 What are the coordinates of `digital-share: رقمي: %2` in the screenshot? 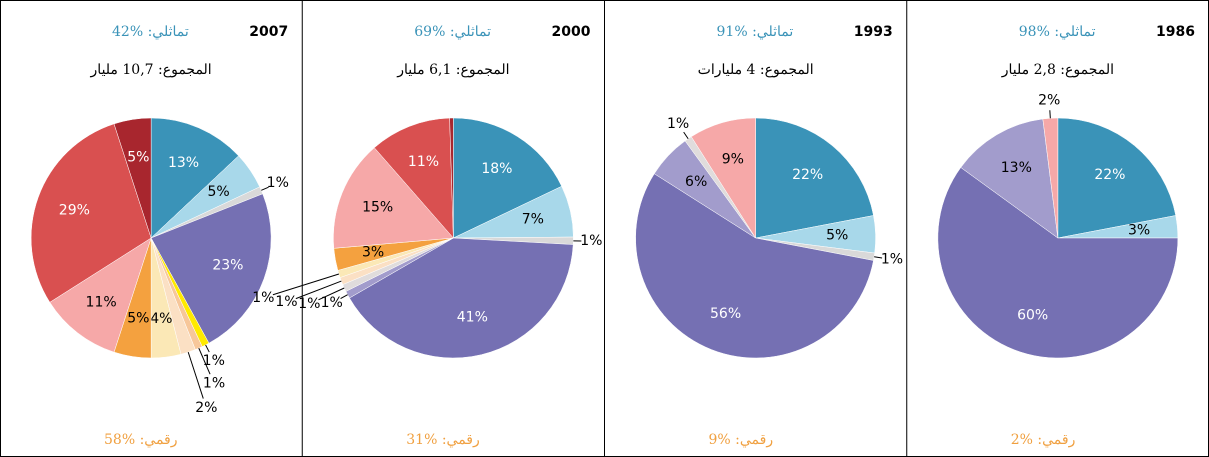 It's located at (1043, 440).